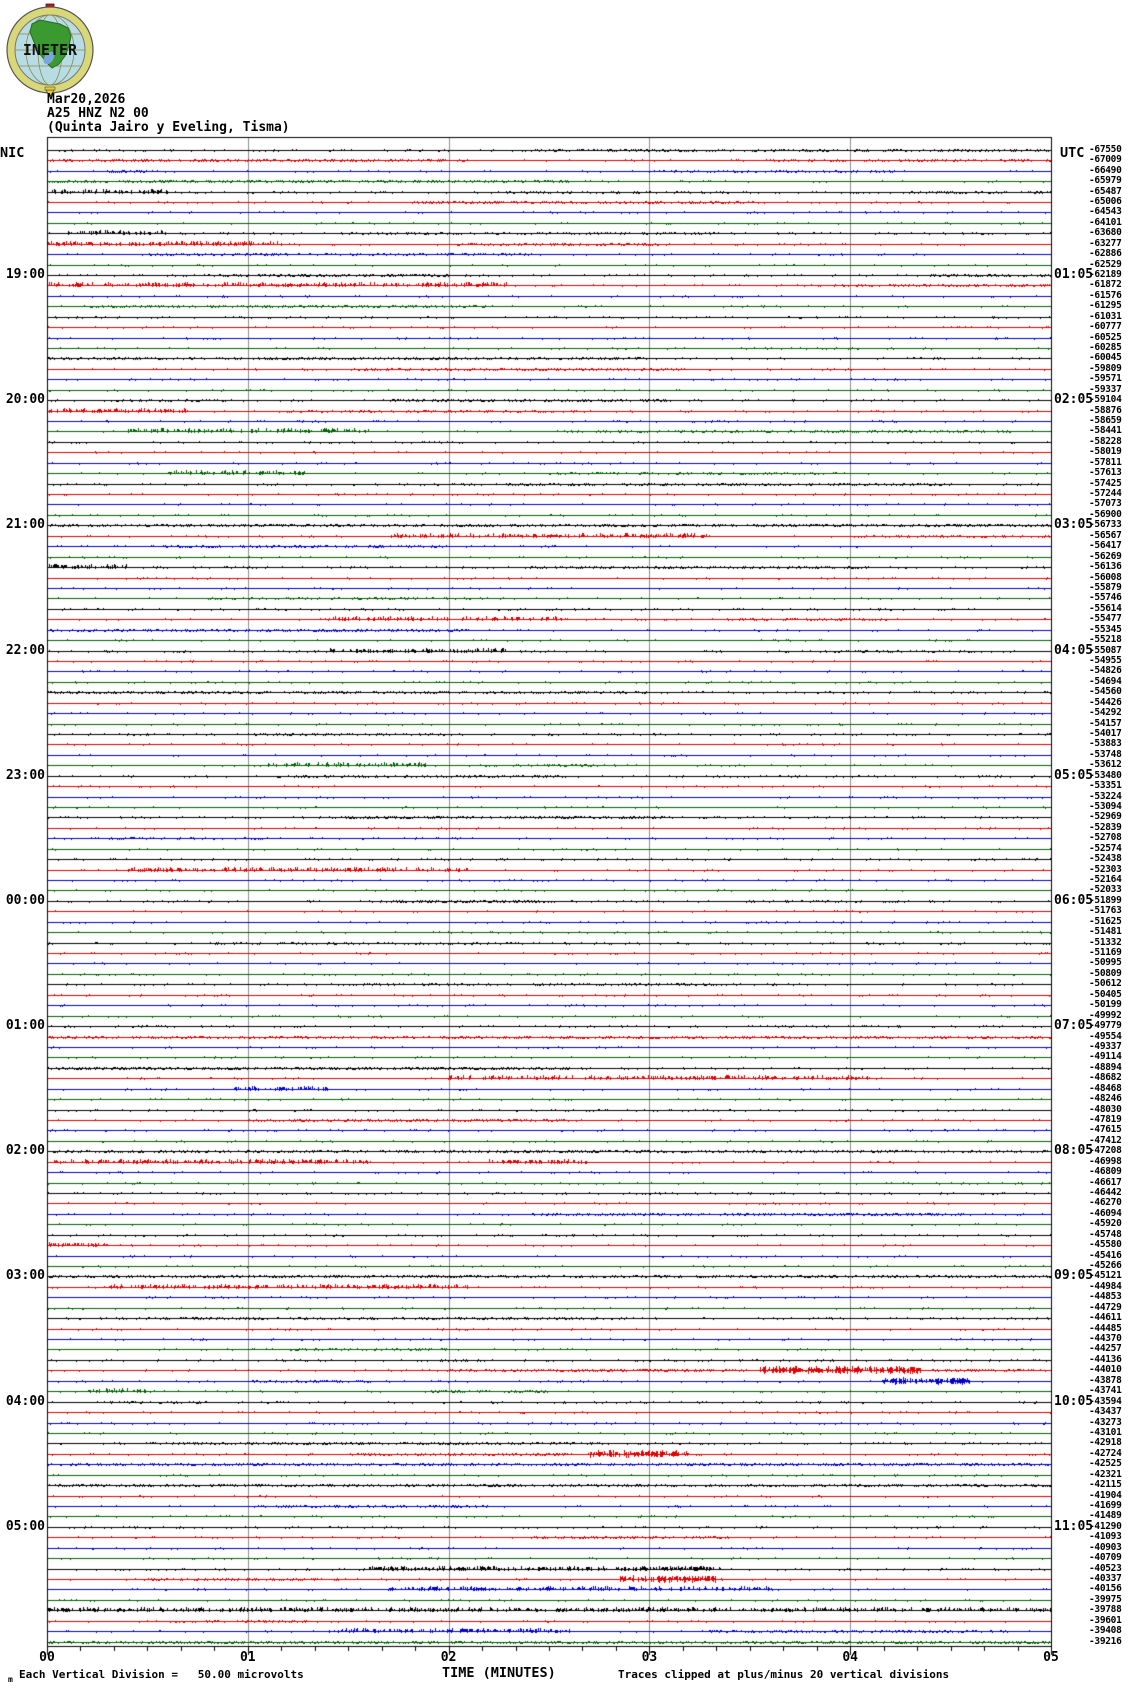 This screenshot has height=1689, width=1130. Describe the element at coordinates (1105, 180) in the screenshot. I see `trace-offset-value: -65979` at that location.